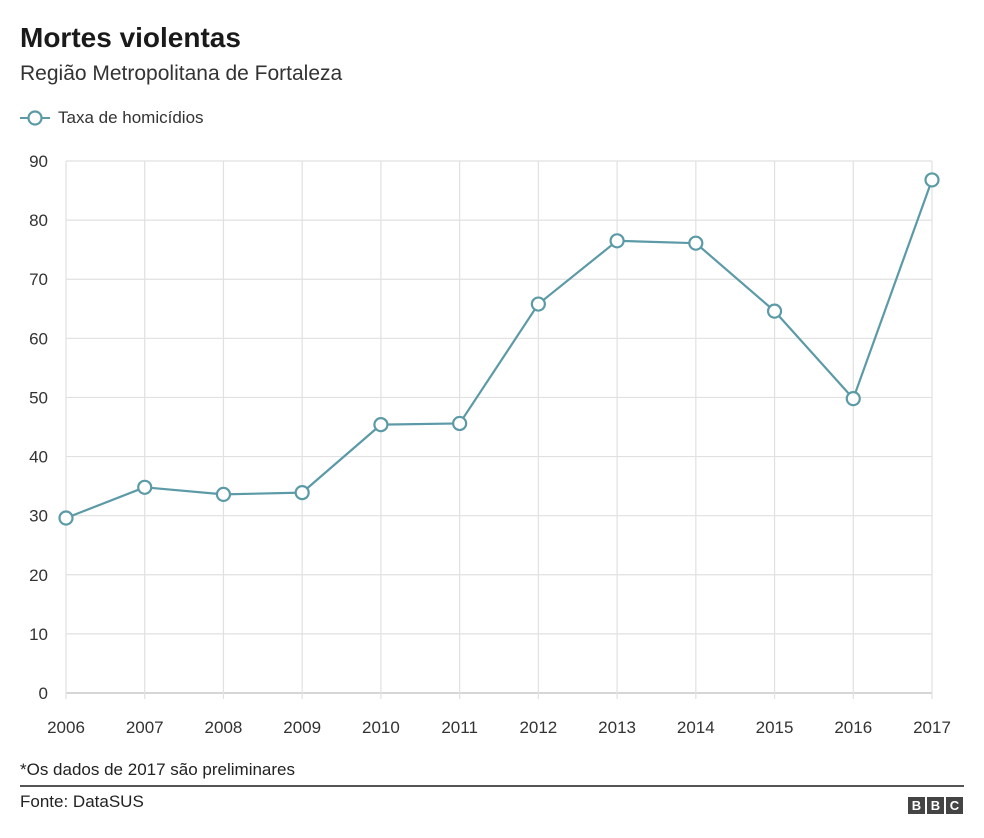 Image resolution: width=984 pixels, height=838 pixels. Describe the element at coordinates (145, 727) in the screenshot. I see `x-tick-label: 2007` at that location.